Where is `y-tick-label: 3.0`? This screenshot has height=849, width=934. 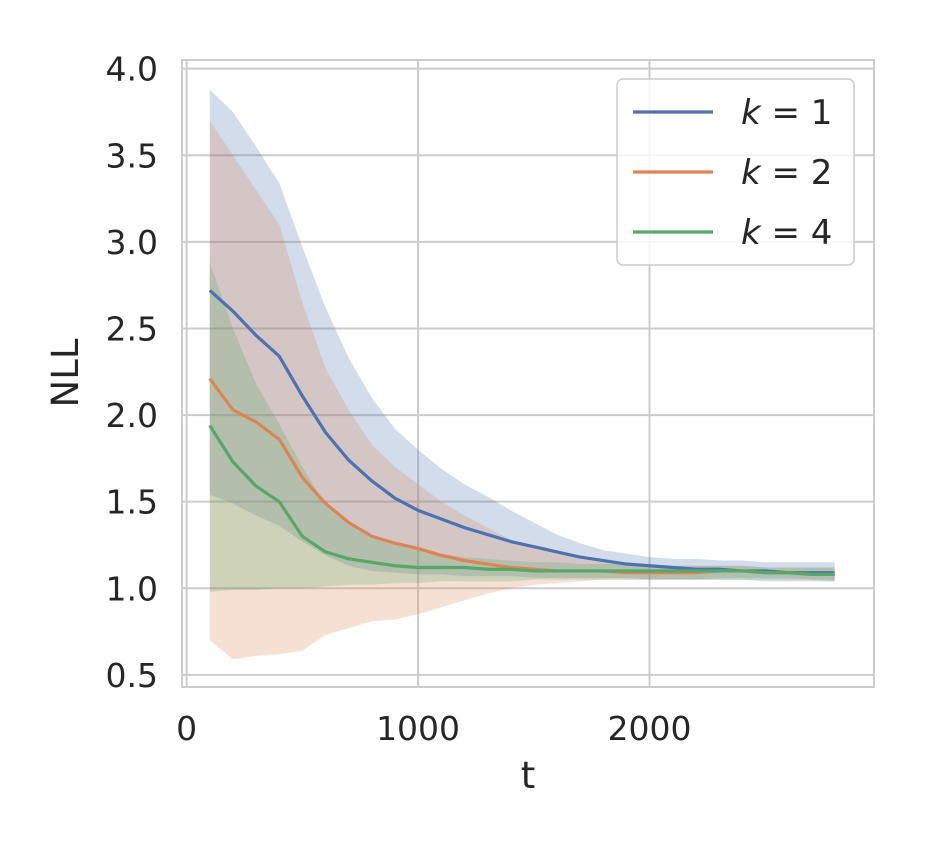
y-tick-label: 3.0 is located at coordinates (132, 242).